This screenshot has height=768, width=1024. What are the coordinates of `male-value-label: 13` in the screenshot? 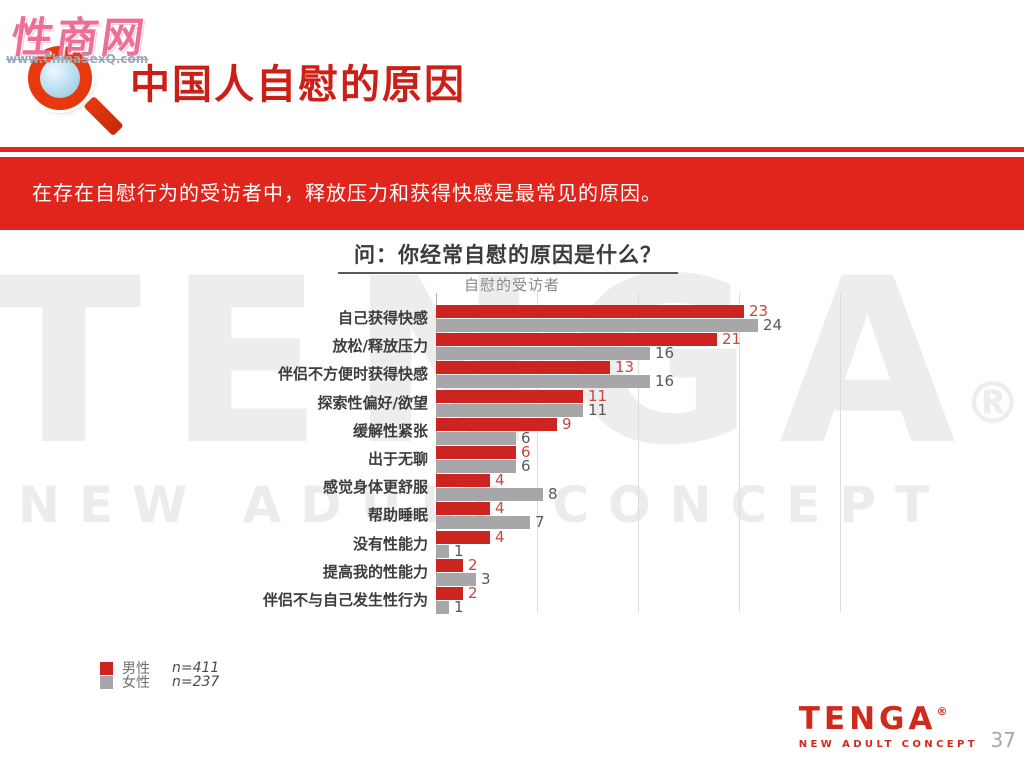 It's located at (625, 367).